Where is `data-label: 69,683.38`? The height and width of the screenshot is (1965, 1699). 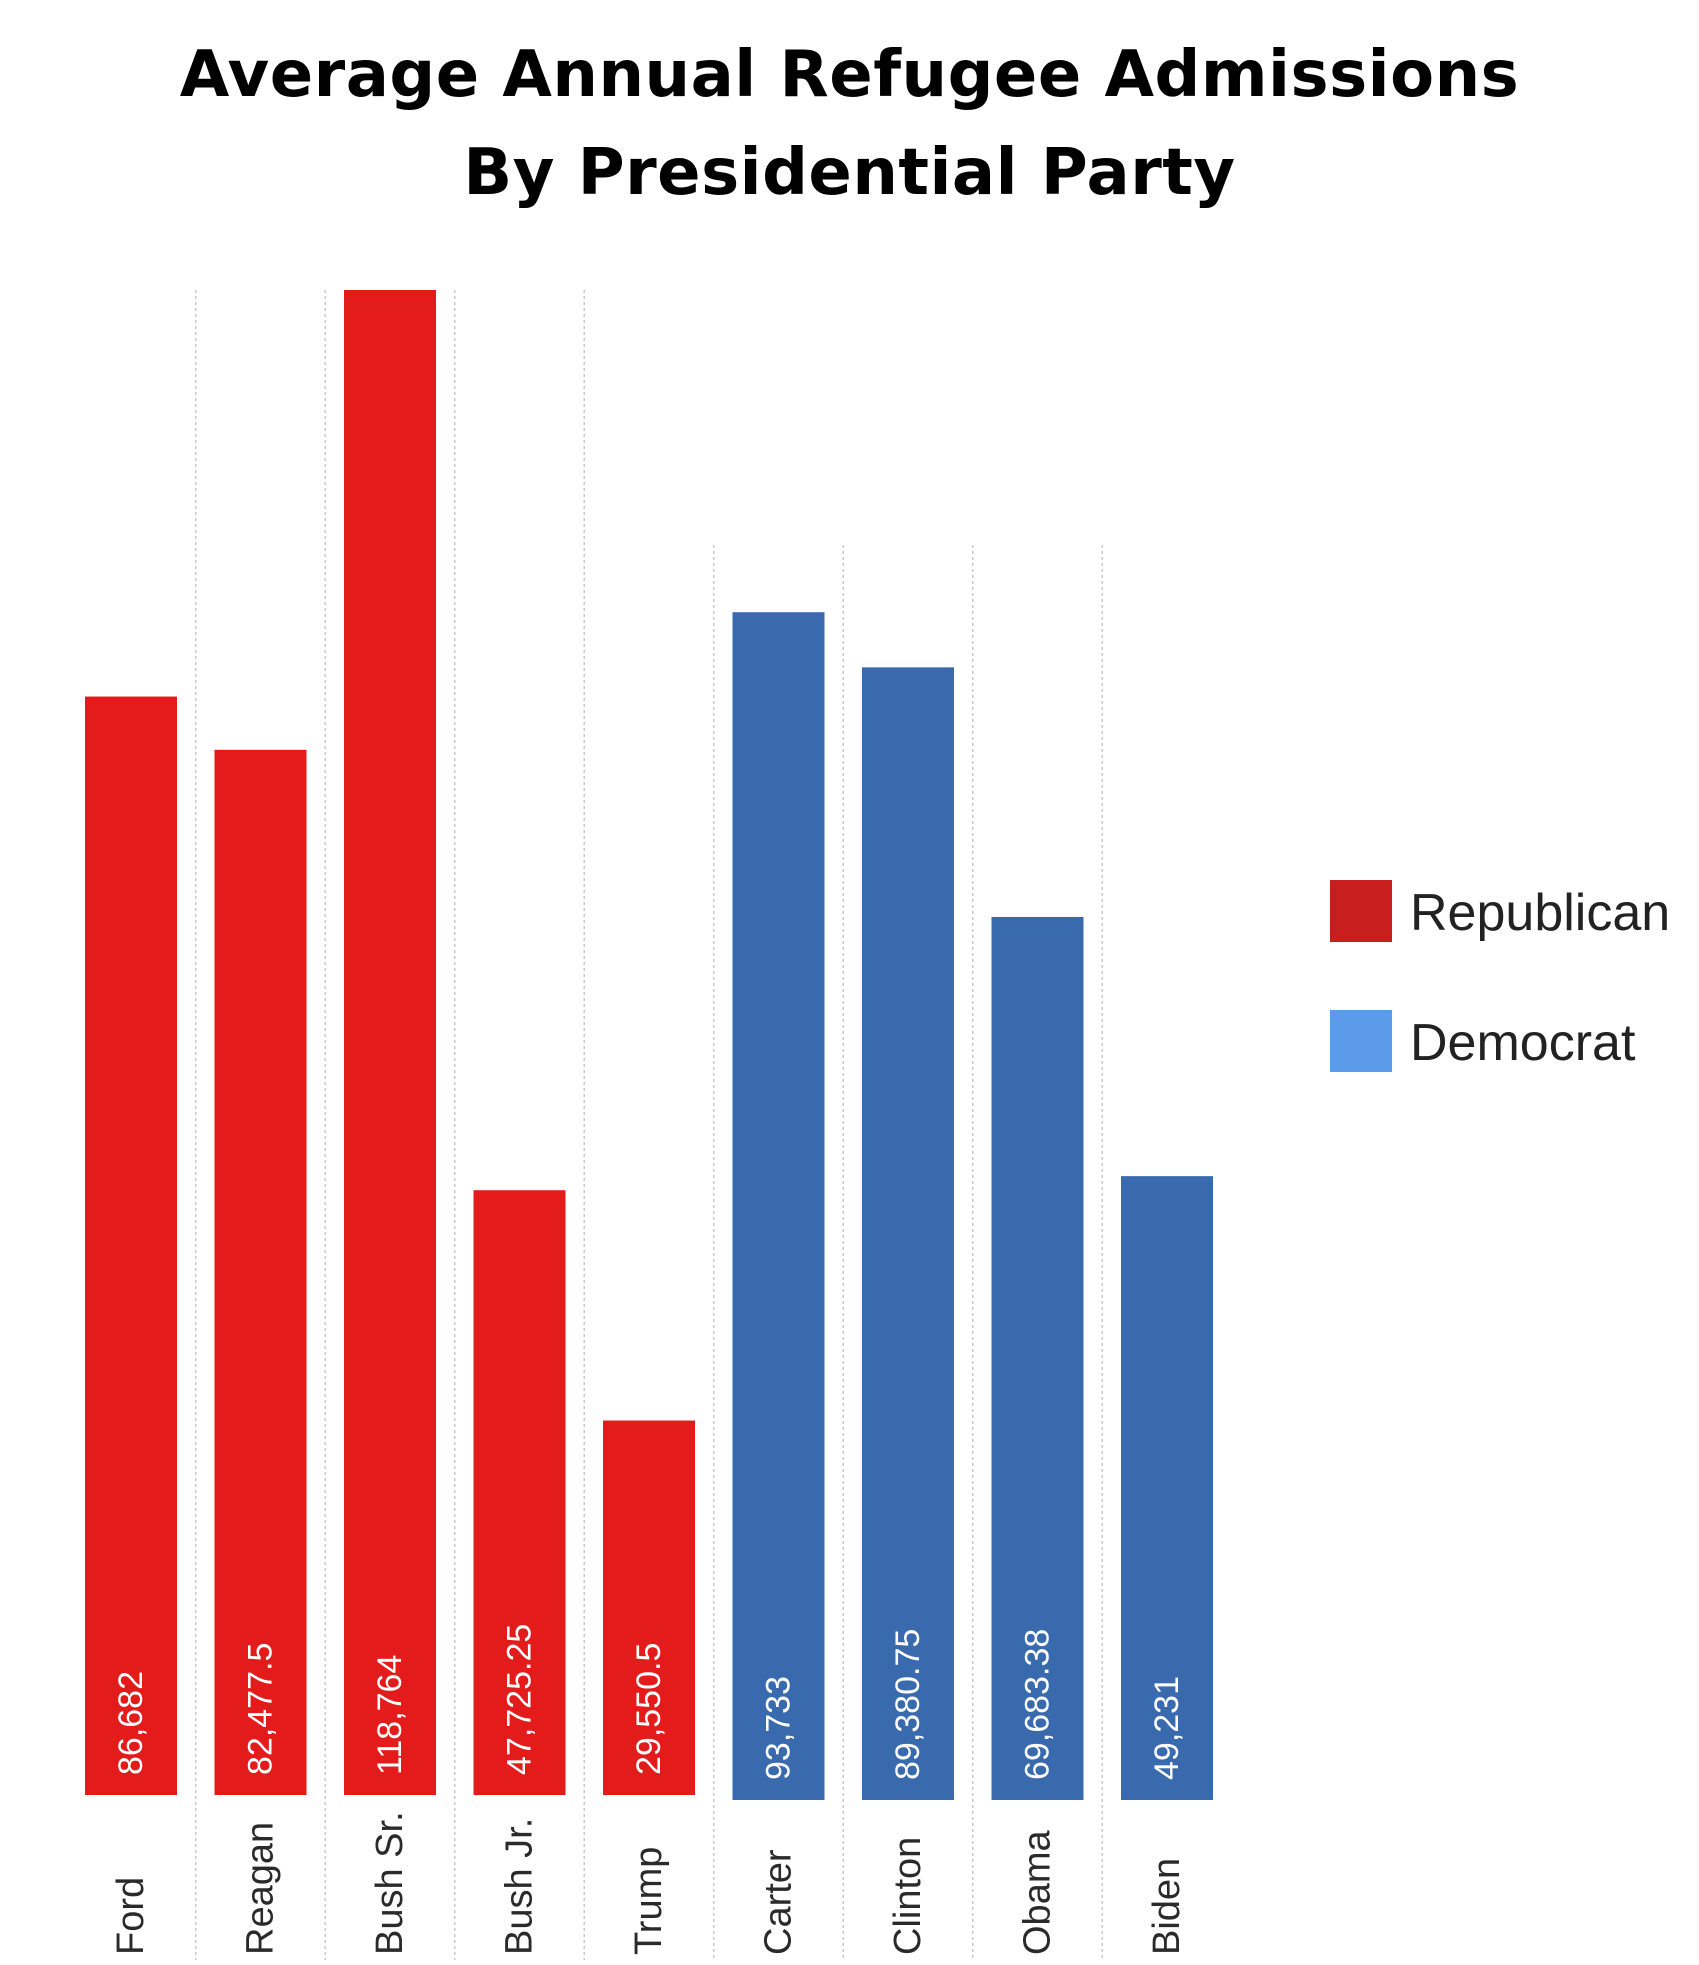
data-label: 69,683.38 is located at coordinates (1038, 1704).